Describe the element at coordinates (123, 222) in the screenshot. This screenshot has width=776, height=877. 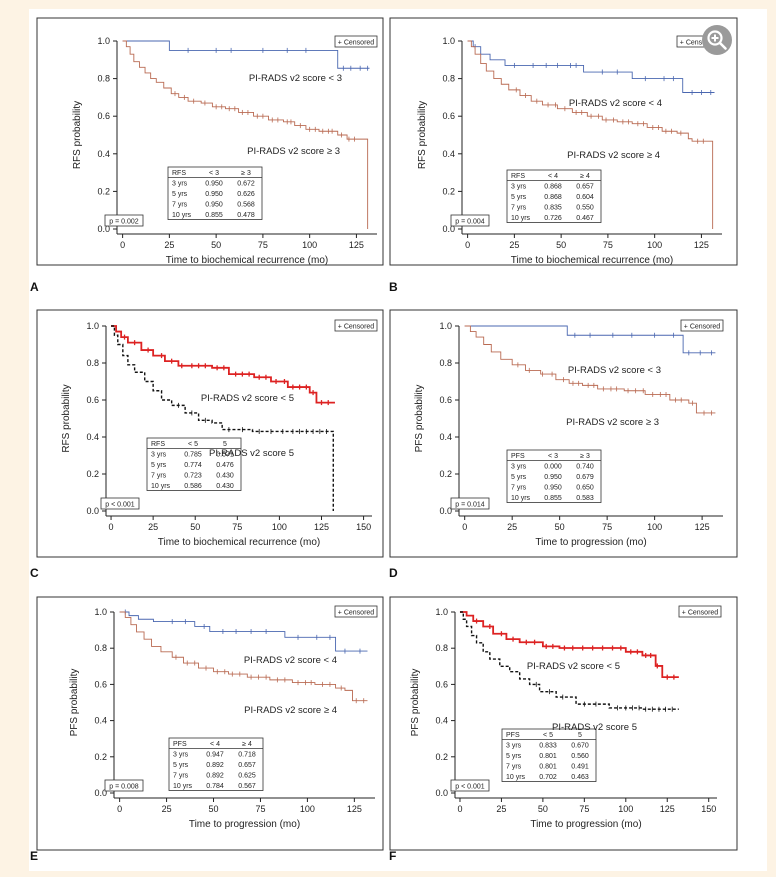
I see `p-value-text: p = 0.002` at that location.